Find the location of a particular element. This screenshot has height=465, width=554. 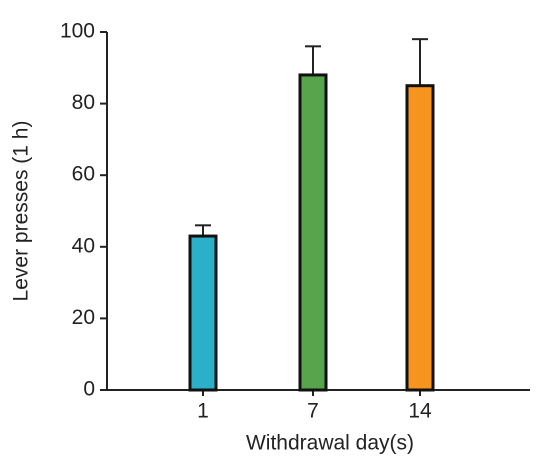

y-axis-label: Lever presses (1 h) is located at coordinates (21, 211).